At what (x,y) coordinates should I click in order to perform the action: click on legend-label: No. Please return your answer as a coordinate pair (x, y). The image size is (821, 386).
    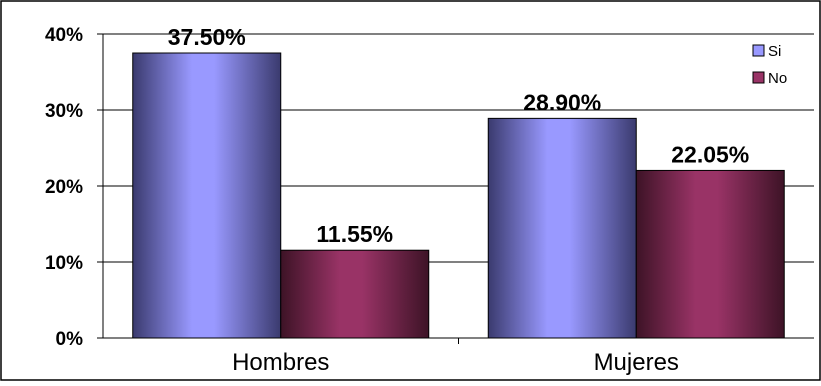
    Looking at the image, I should click on (777, 78).